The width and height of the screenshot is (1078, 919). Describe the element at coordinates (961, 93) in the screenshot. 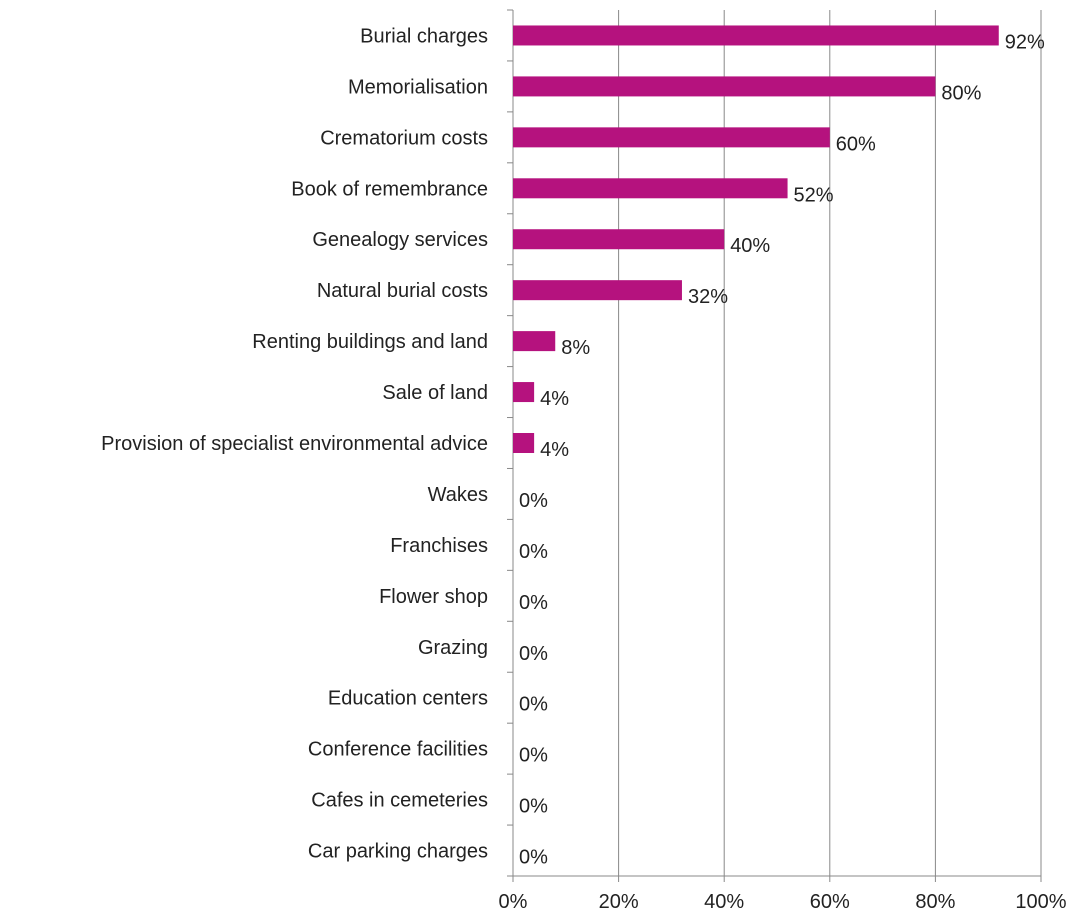

I see `value-label: 80%` at that location.